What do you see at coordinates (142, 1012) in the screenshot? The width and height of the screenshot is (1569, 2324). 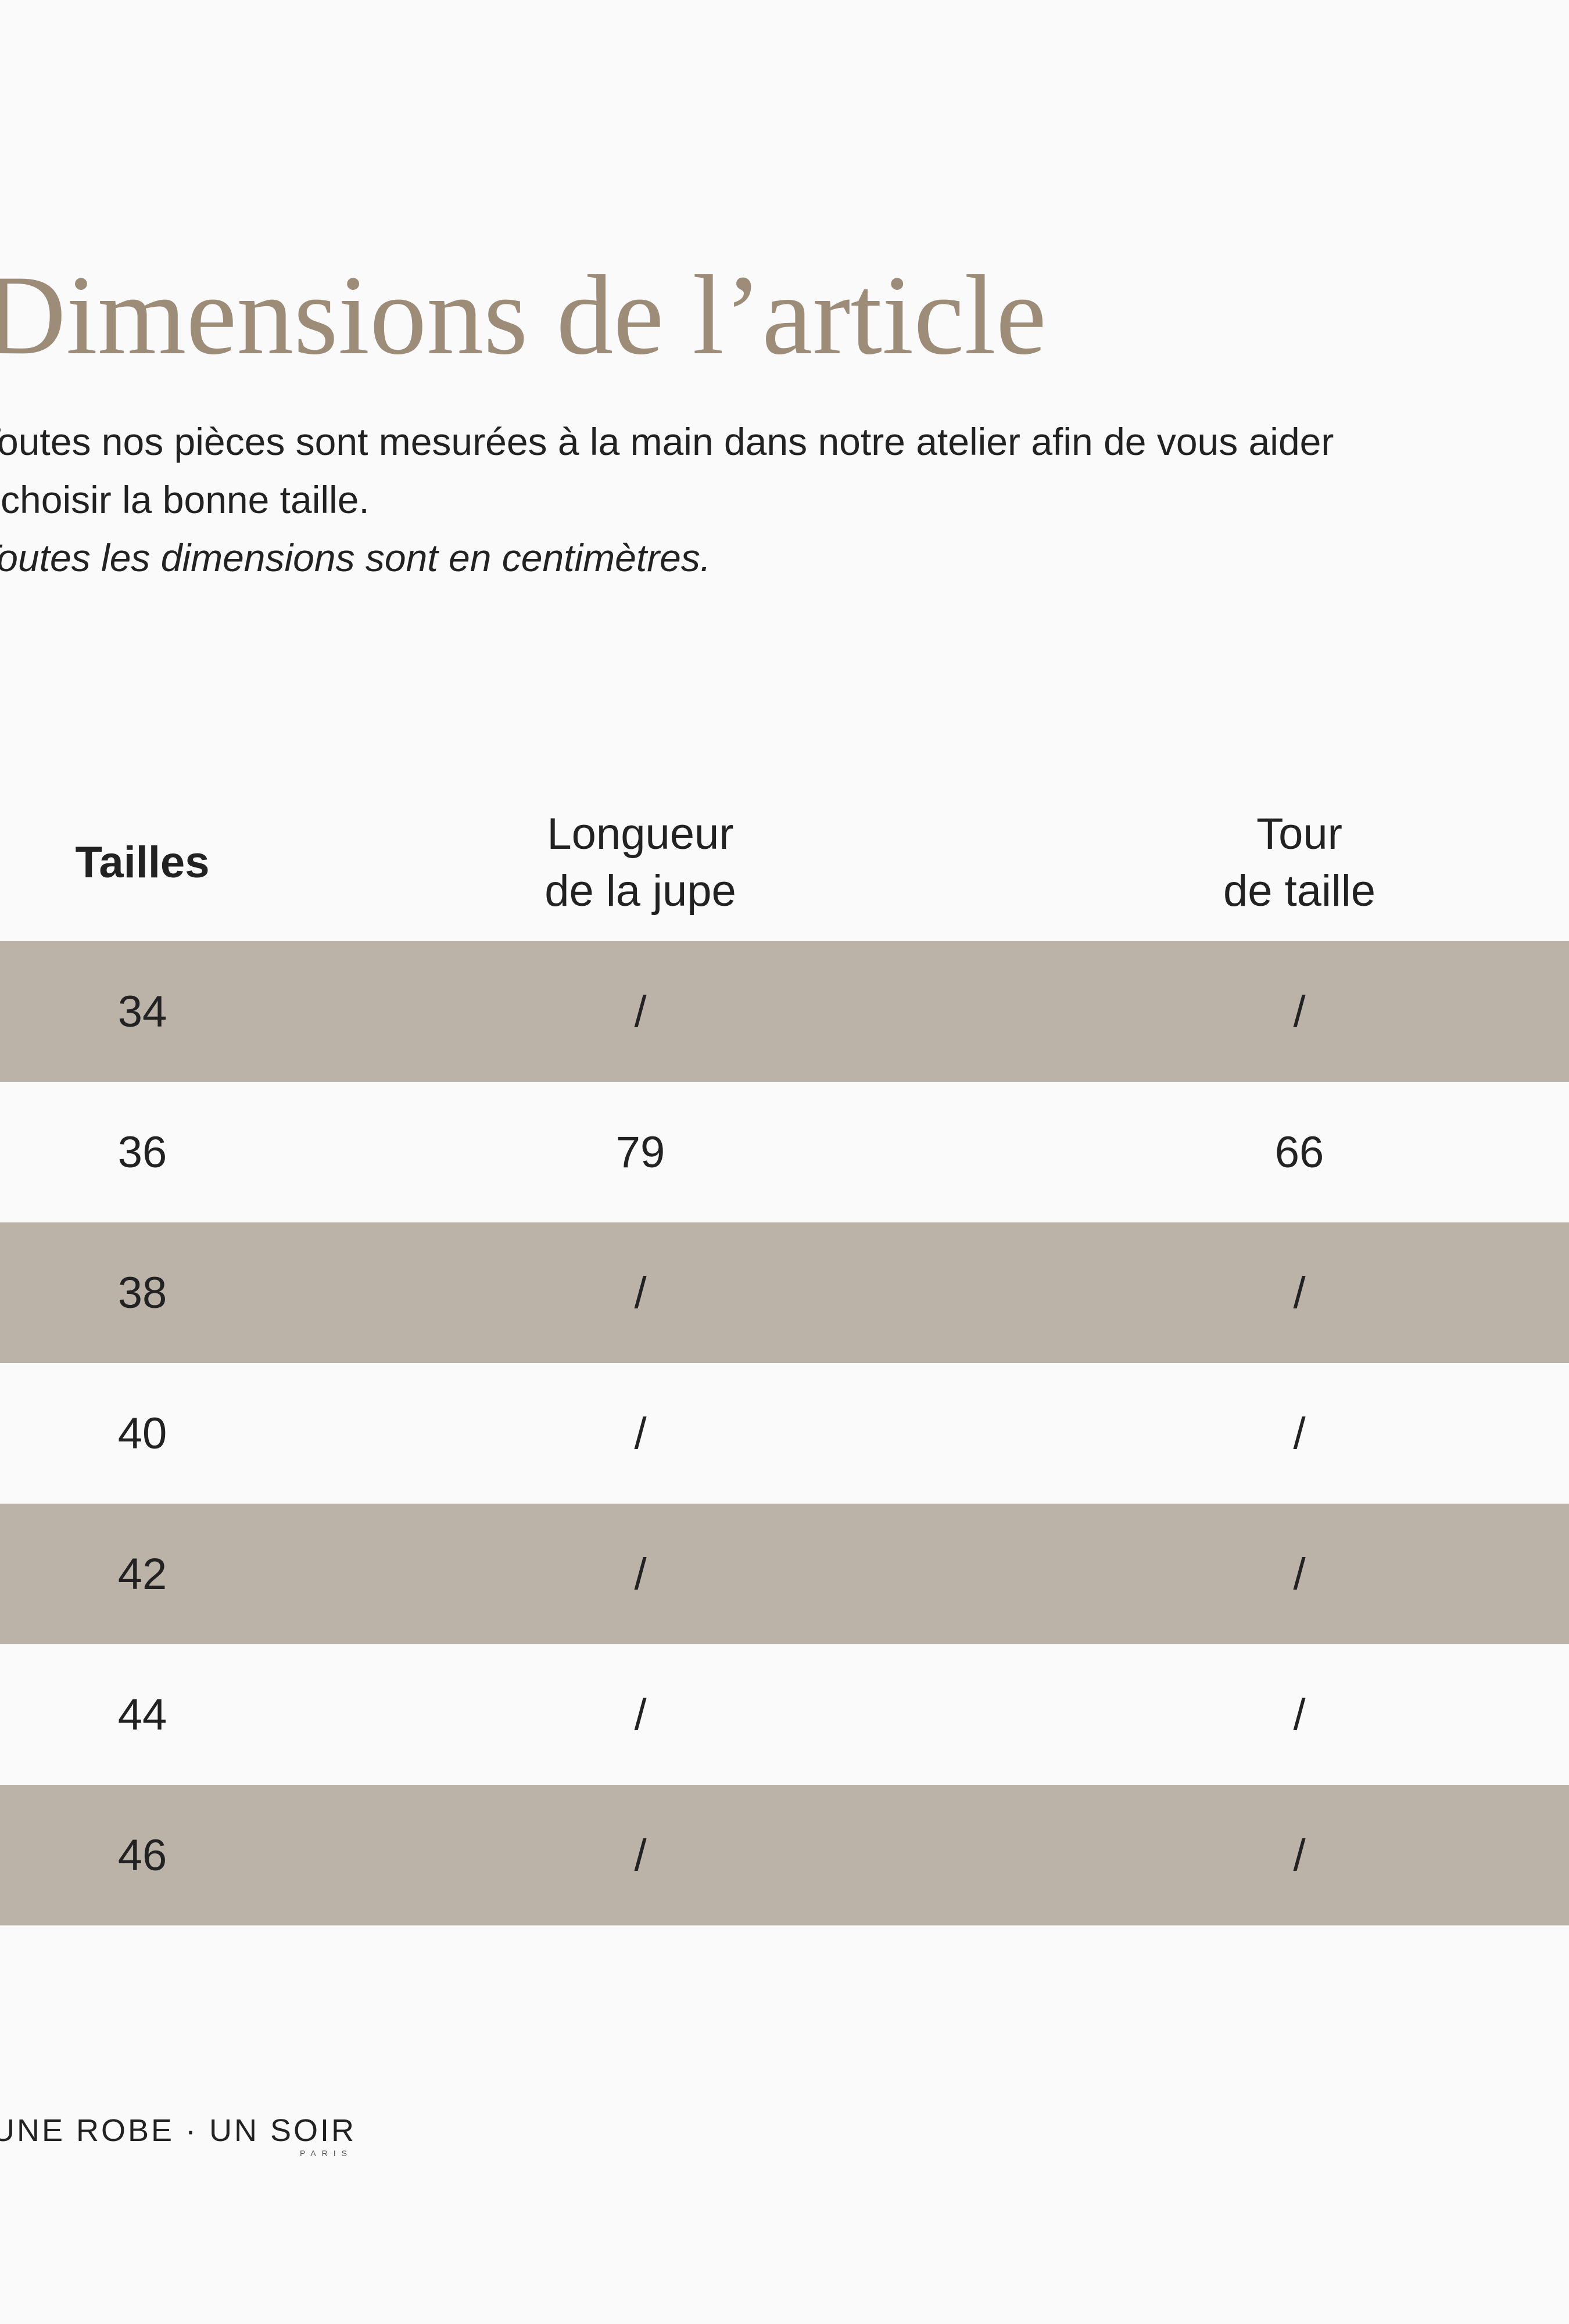 I see `cell: 34` at bounding box center [142, 1012].